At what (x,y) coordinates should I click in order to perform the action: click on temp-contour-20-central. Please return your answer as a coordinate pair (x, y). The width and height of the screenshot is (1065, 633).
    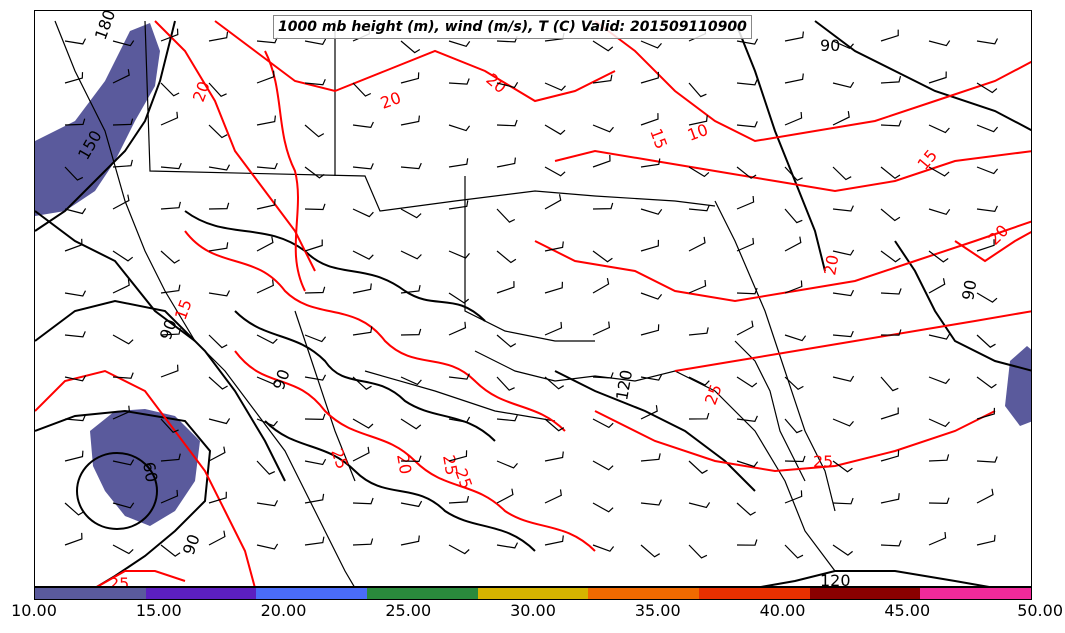
    Looking at the image, I should click on (782, 261).